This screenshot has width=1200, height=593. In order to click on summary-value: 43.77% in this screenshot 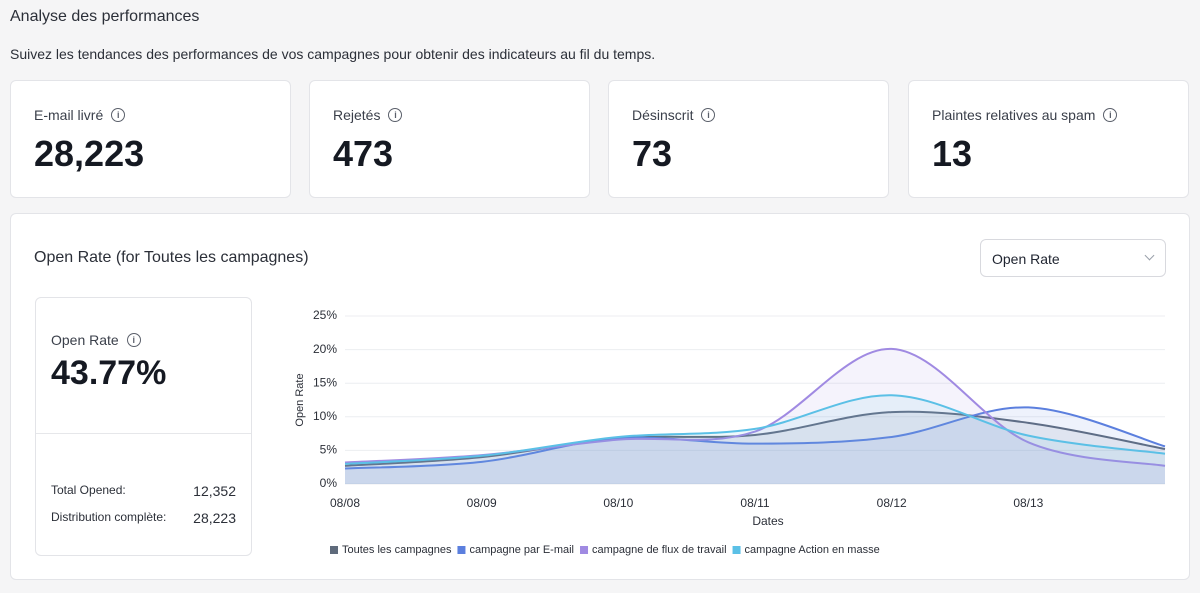, I will do `click(109, 373)`.